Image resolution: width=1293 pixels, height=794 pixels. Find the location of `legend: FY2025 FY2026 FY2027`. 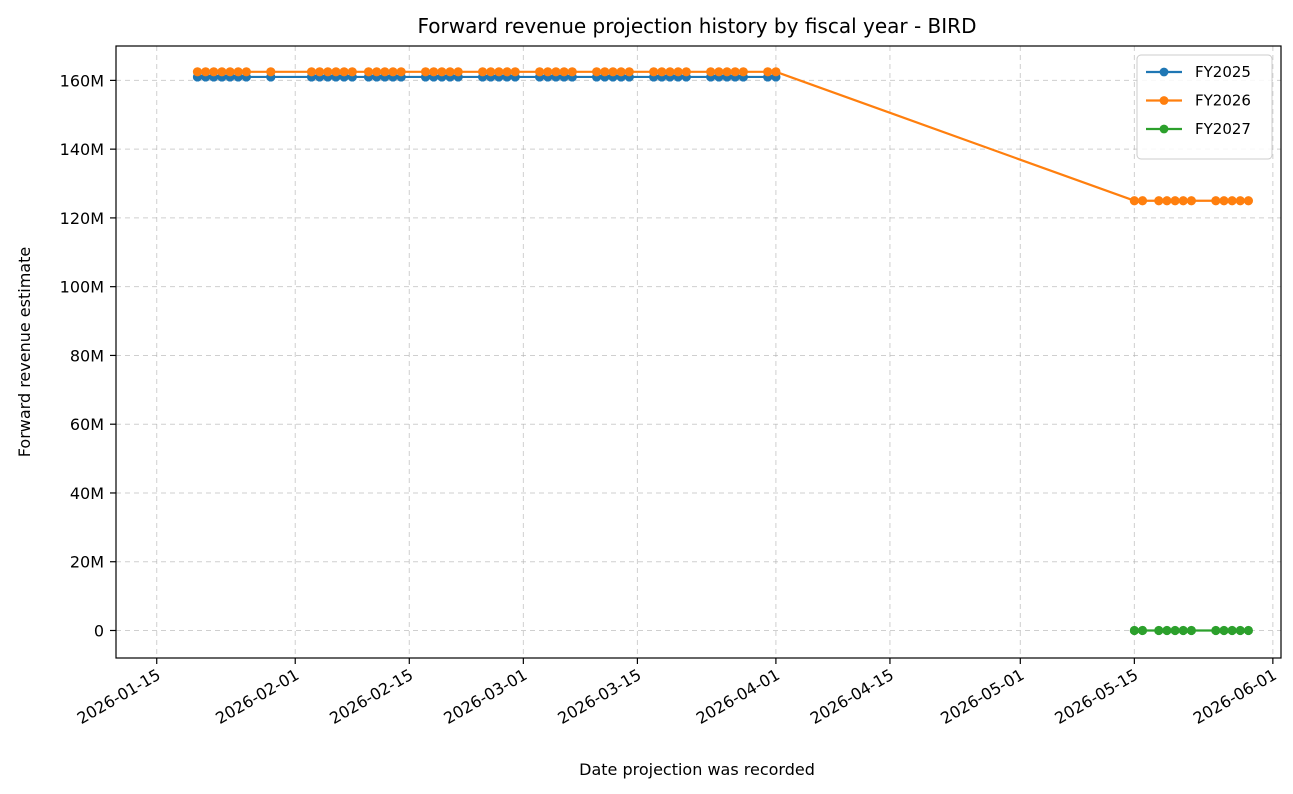

legend: FY2025 FY2026 FY2027 is located at coordinates (1204, 107).